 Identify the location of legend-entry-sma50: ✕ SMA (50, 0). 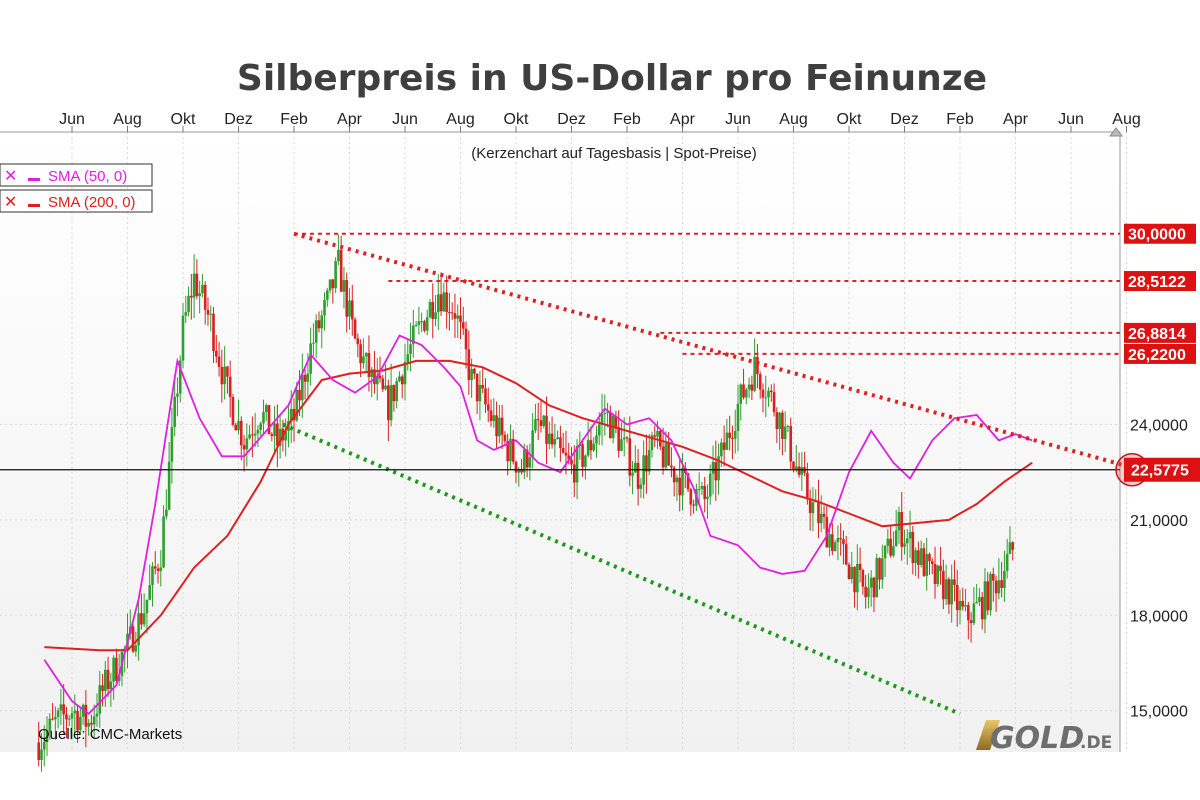
(76, 175).